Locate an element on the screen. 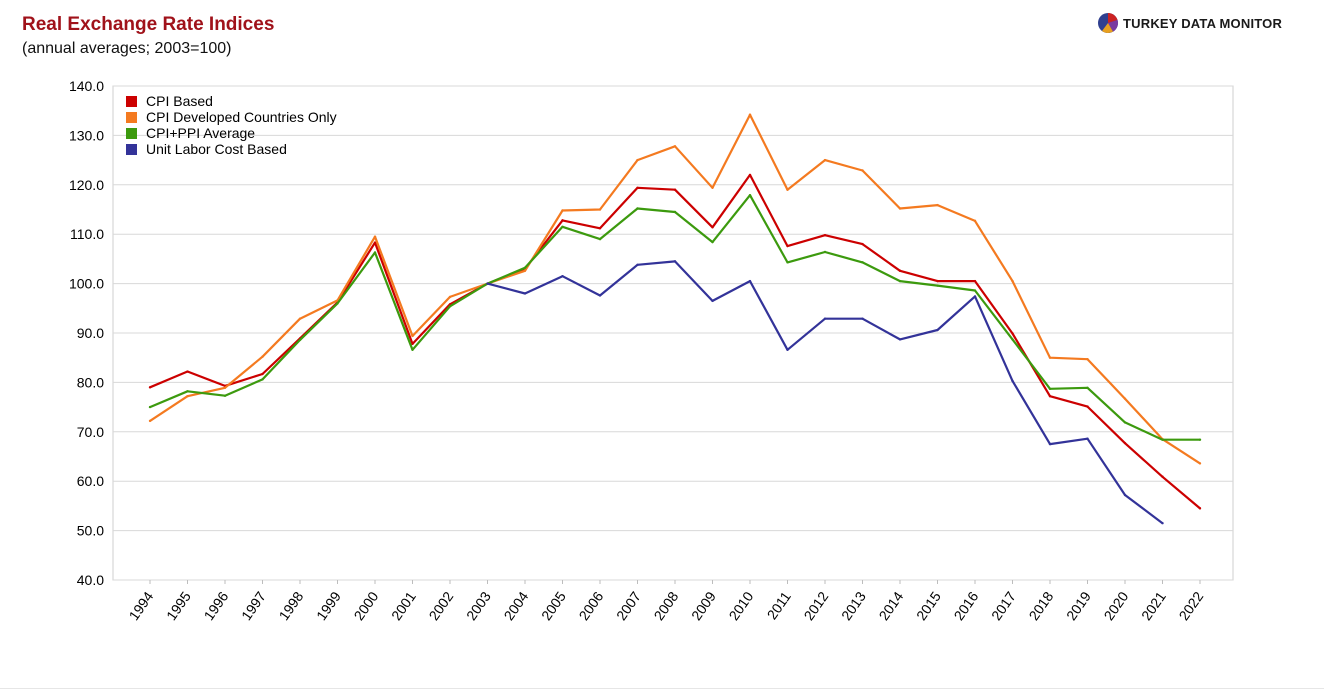  y-tick-label: 120.0 is located at coordinates (86, 185).